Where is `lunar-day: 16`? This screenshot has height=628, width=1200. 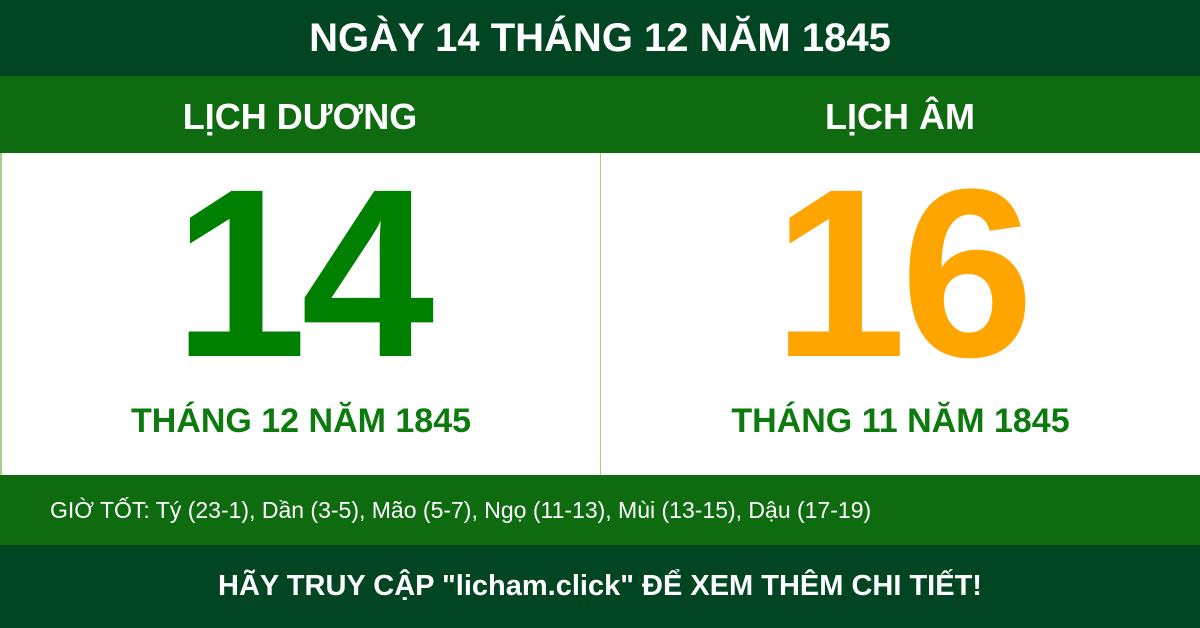
lunar-day: 16 is located at coordinates (903, 280).